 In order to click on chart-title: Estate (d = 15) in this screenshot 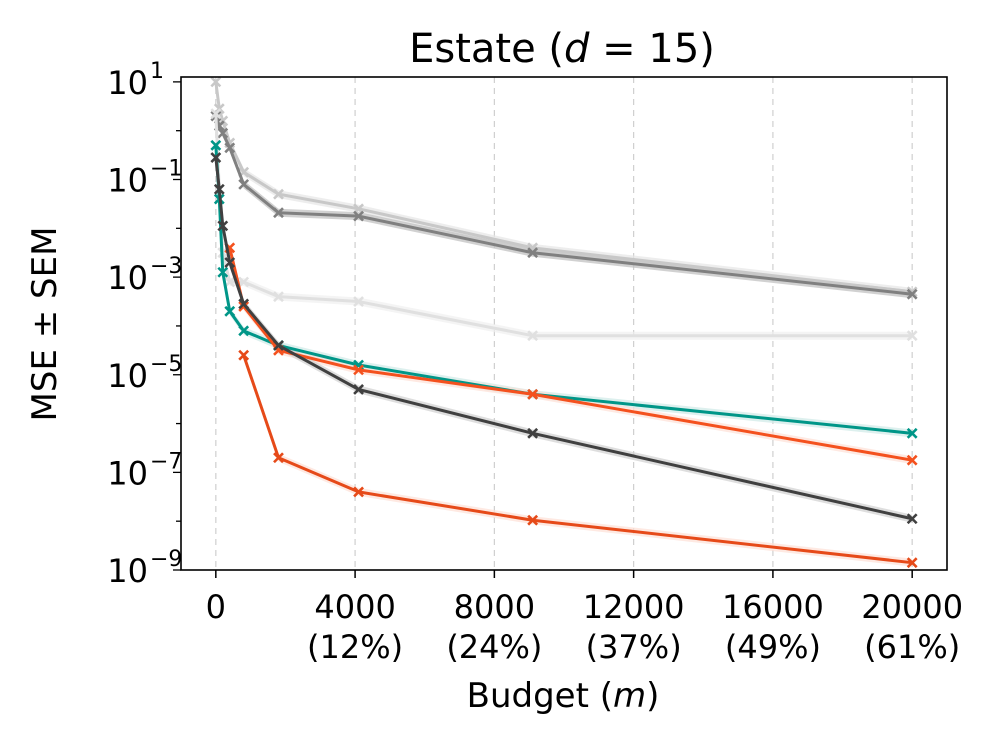, I will do `click(562, 49)`.